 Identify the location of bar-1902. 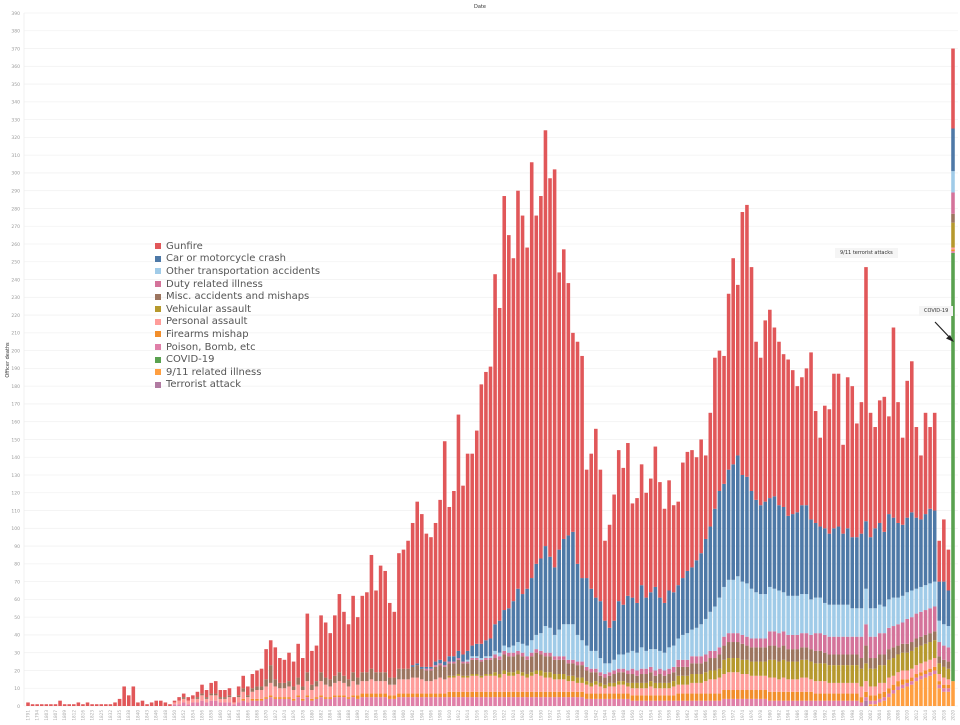
(412, 614).